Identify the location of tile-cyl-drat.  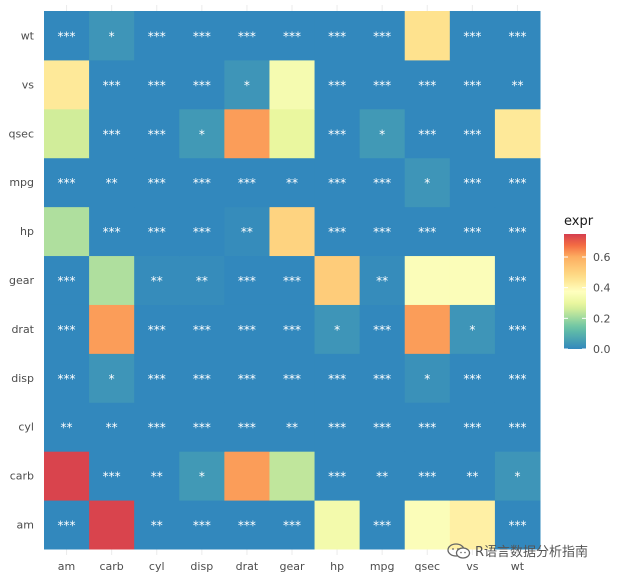
(247, 427).